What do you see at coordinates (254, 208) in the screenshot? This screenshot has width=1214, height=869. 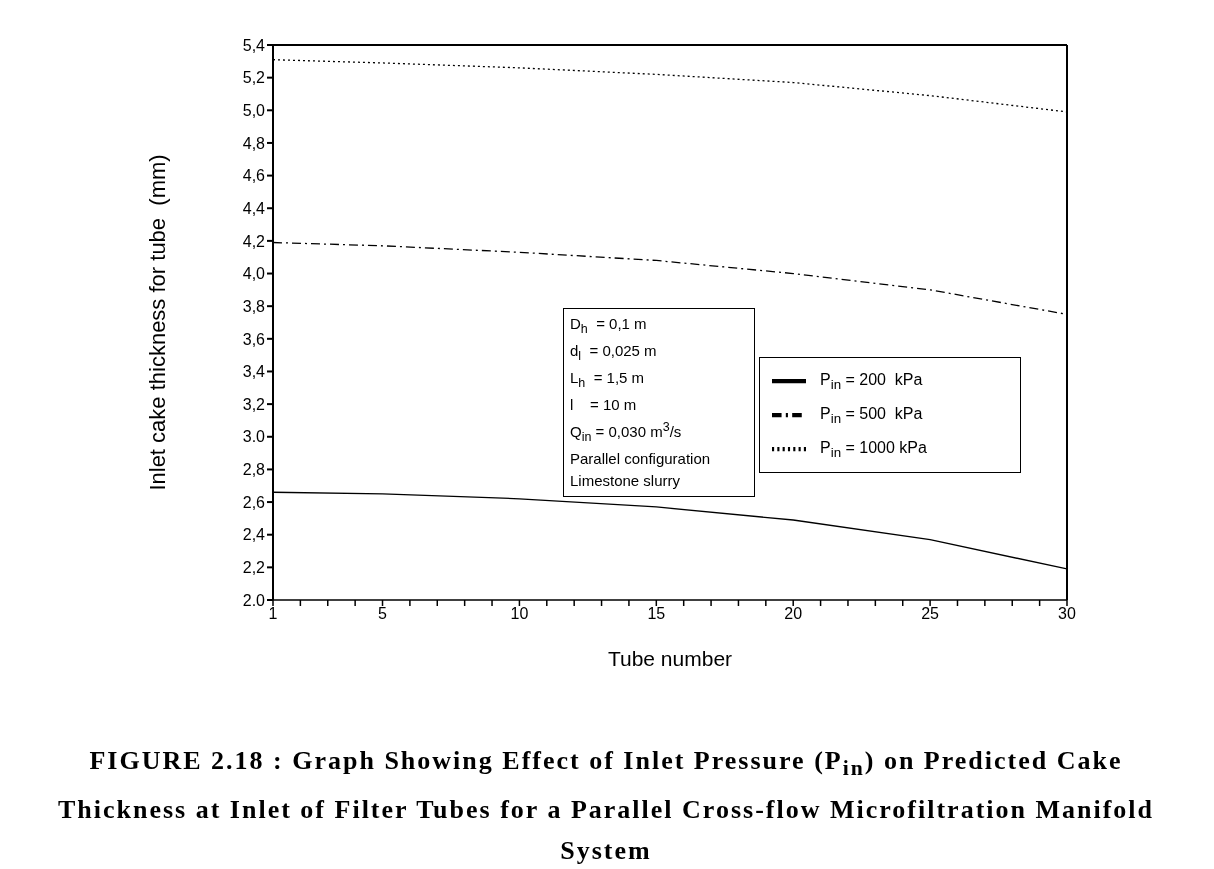 I see `y-tick-label: 4,4` at bounding box center [254, 208].